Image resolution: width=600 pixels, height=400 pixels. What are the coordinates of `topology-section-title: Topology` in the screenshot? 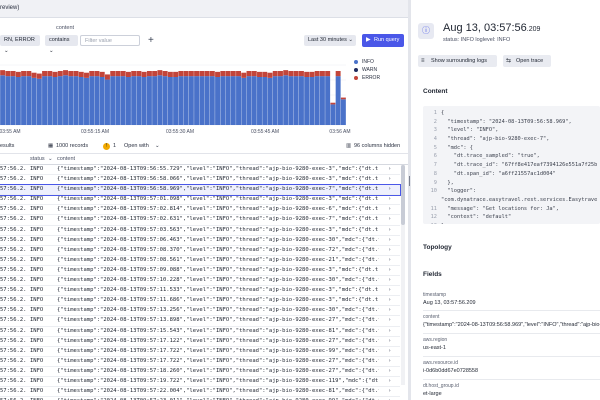 It's located at (437, 247).